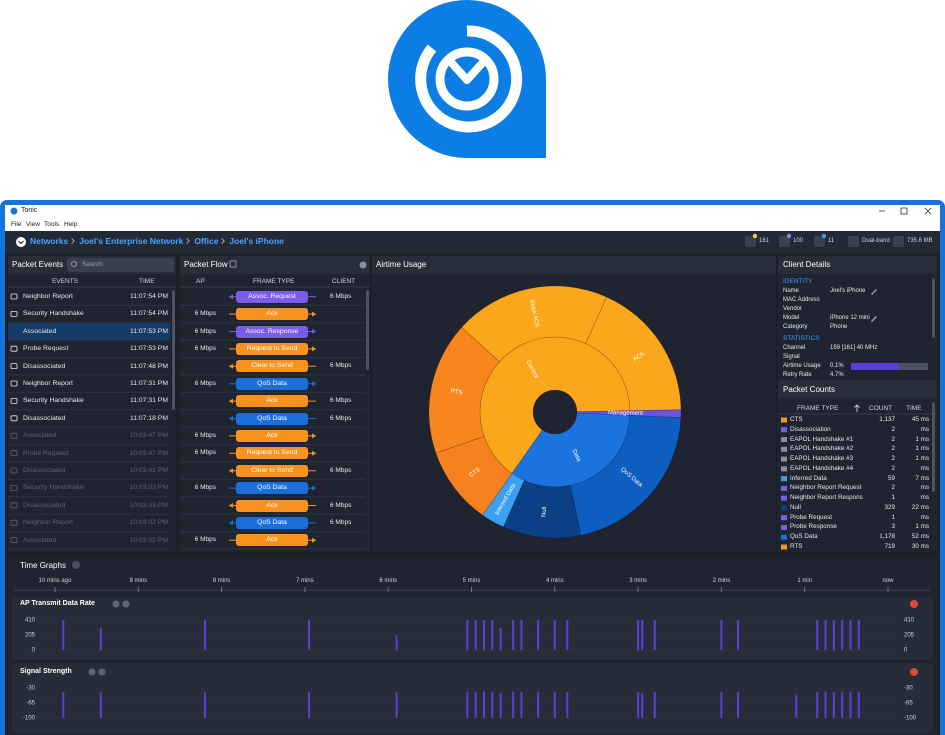 The width and height of the screenshot is (945, 735). What do you see at coordinates (148, 488) in the screenshot?
I see `event-time: 10:03:03 PM` at bounding box center [148, 488].